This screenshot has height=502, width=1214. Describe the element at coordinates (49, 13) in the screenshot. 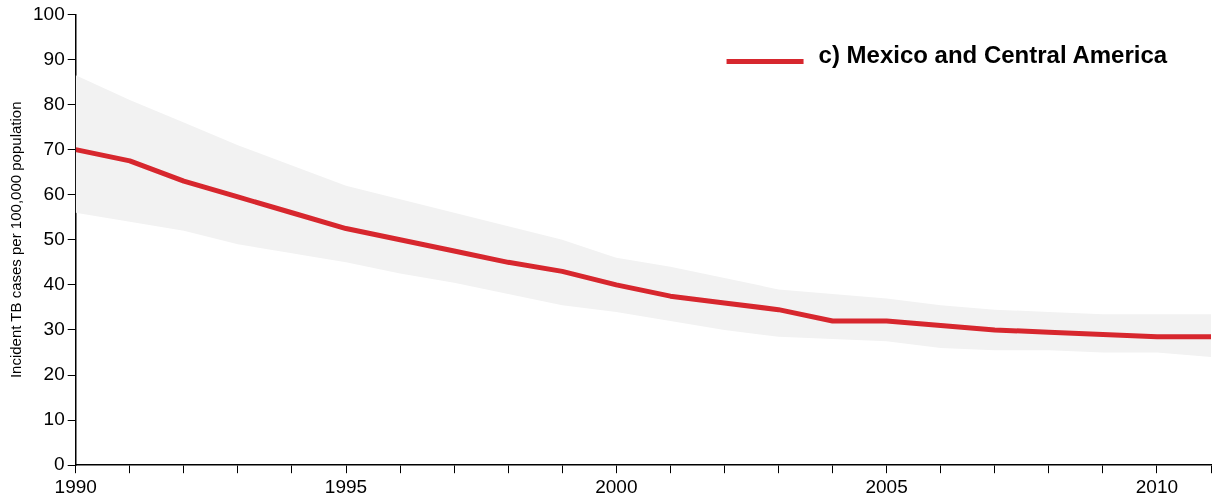

I see `y-tick-label: 100` at that location.